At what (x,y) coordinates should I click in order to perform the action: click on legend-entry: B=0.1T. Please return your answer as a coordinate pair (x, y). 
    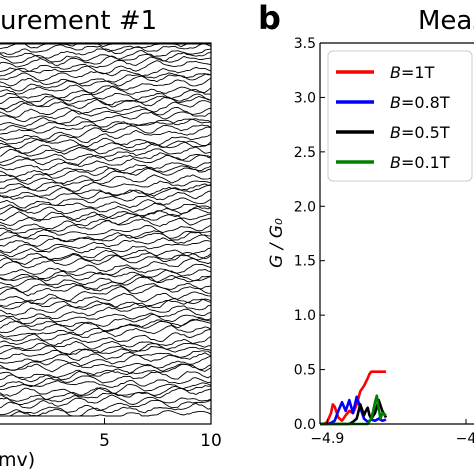
    Looking at the image, I should click on (420, 162).